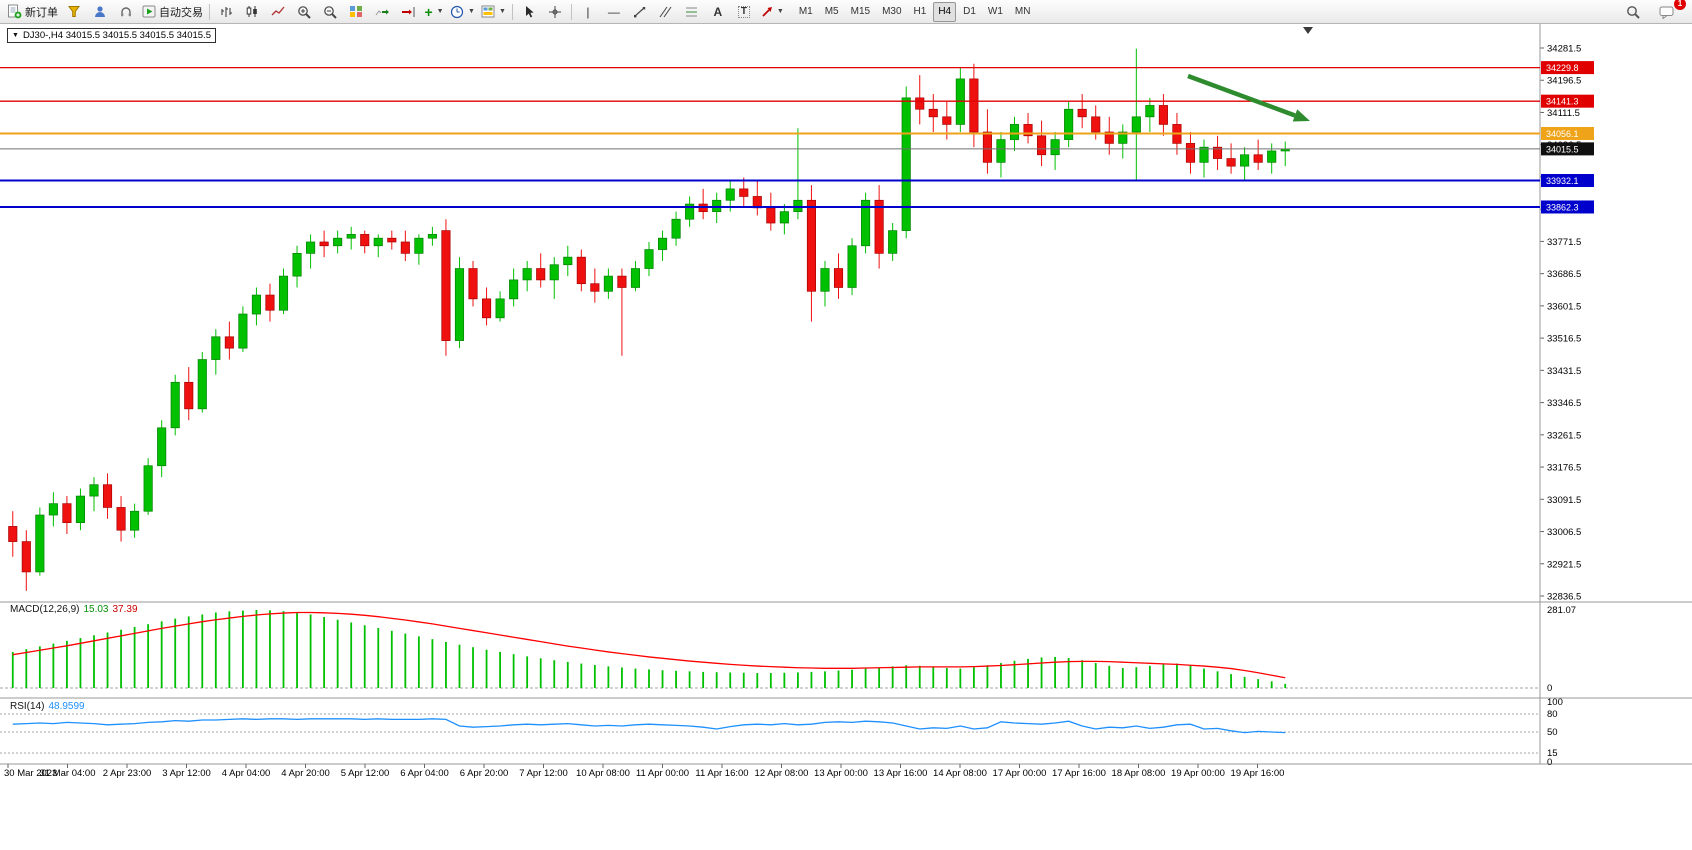 This screenshot has height=850, width=1692. What do you see at coordinates (1198, 773) in the screenshot?
I see `time-tick-label: 19 Apr 00:00` at bounding box center [1198, 773].